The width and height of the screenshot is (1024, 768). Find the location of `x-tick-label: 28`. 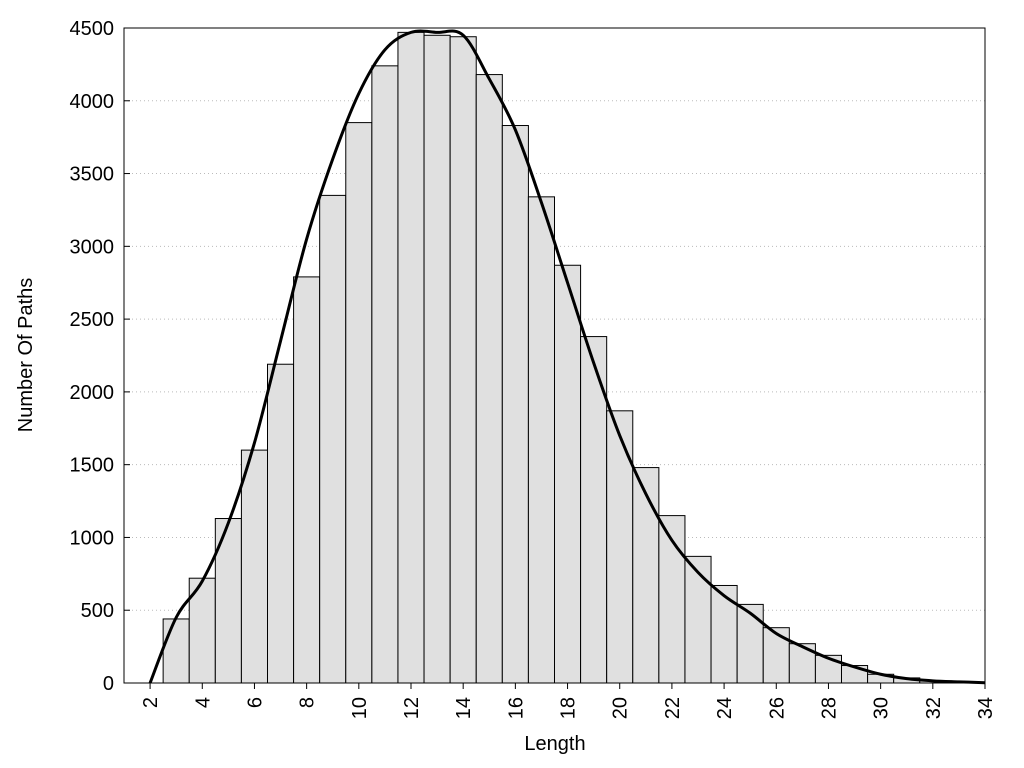

x-tick-label: 28 is located at coordinates (829, 708).